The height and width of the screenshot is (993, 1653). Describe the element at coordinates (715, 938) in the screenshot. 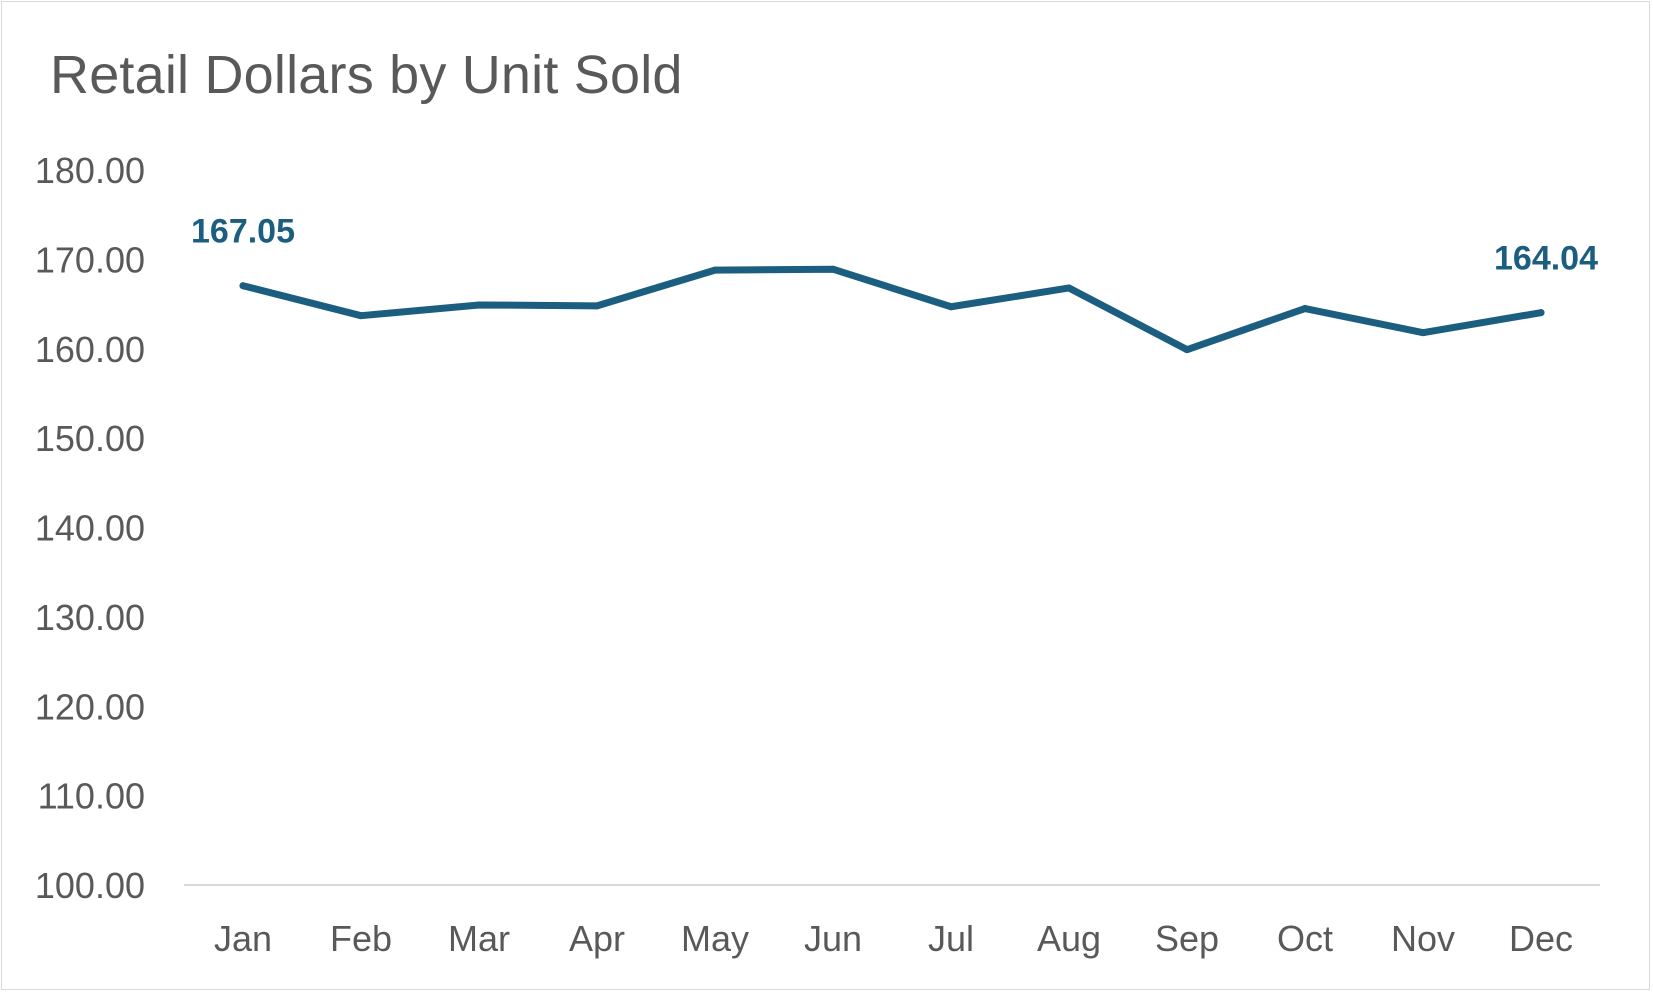

I see `x-tick-label: May` at that location.